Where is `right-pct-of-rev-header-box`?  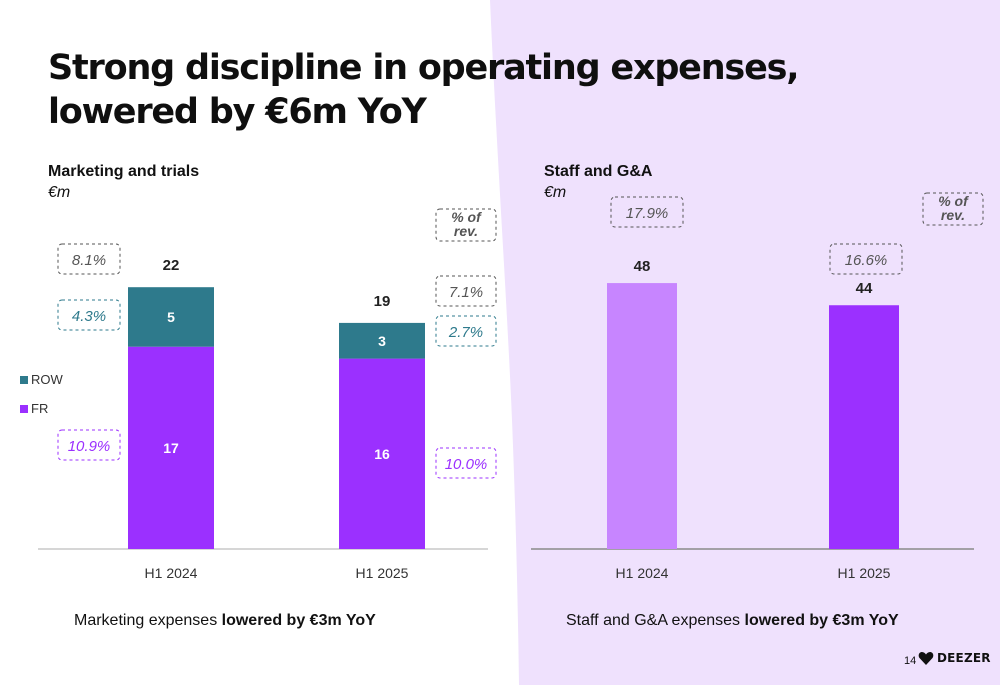
right-pct-of-rev-header-box is located at coordinates (953, 209).